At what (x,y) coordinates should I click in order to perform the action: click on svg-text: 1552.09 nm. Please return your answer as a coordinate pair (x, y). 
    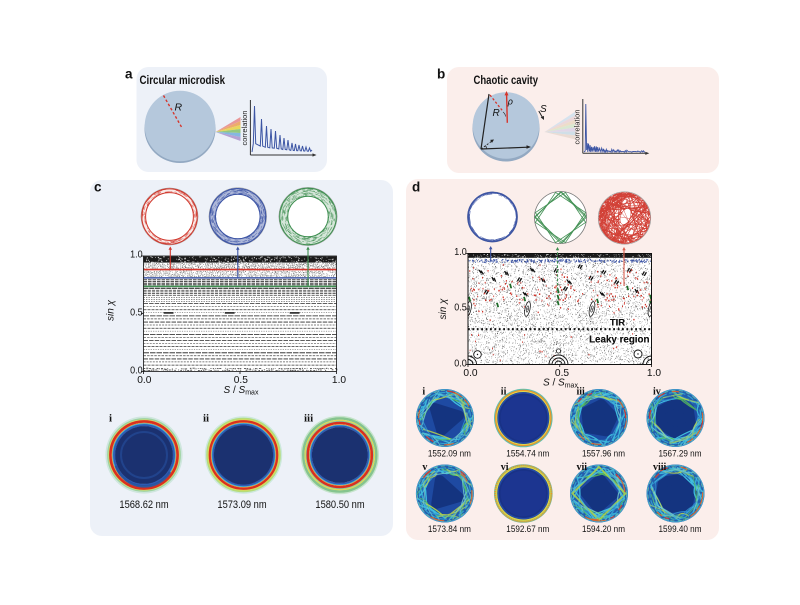
    Looking at the image, I should click on (449, 453).